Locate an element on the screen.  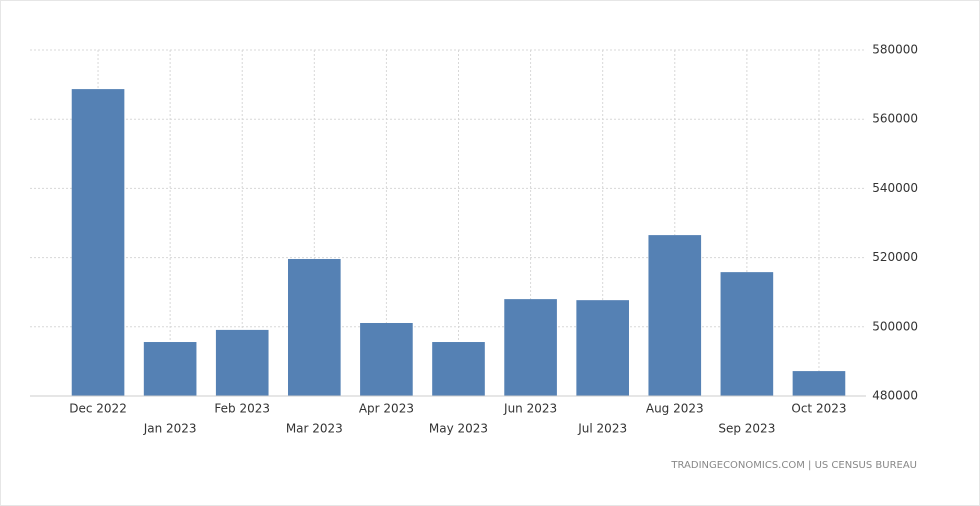
source: TRADINGECONOMICS.COM | US CENSUS BUREAU is located at coordinates (793, 465).